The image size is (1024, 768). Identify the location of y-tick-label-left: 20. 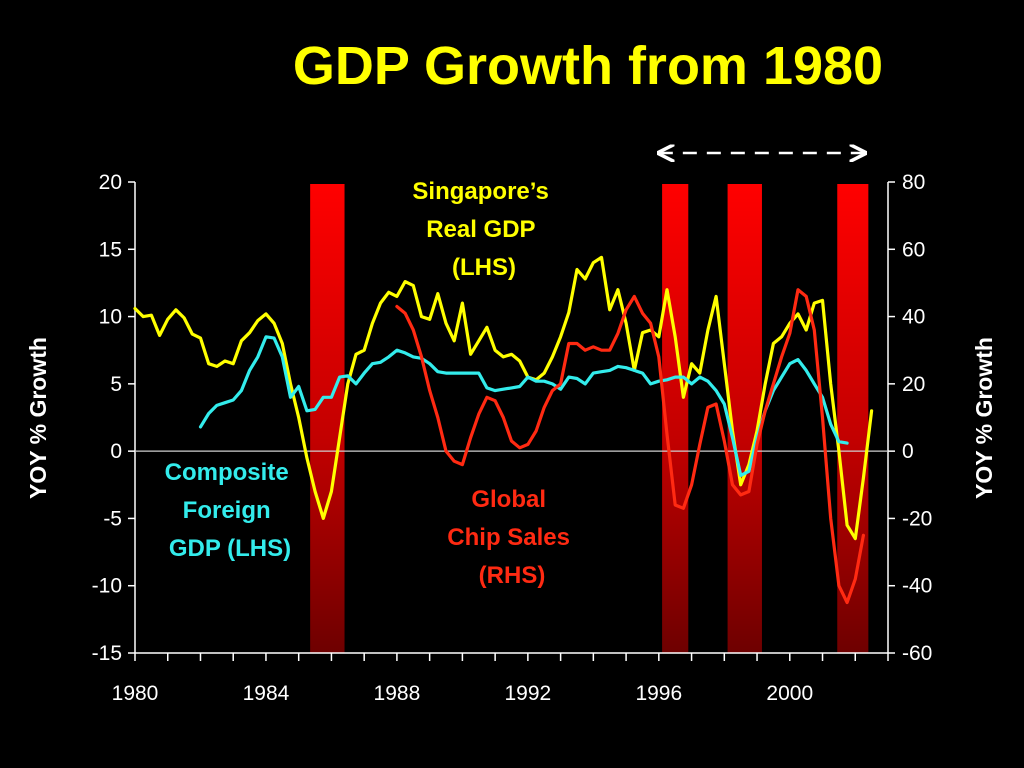
(110, 182).